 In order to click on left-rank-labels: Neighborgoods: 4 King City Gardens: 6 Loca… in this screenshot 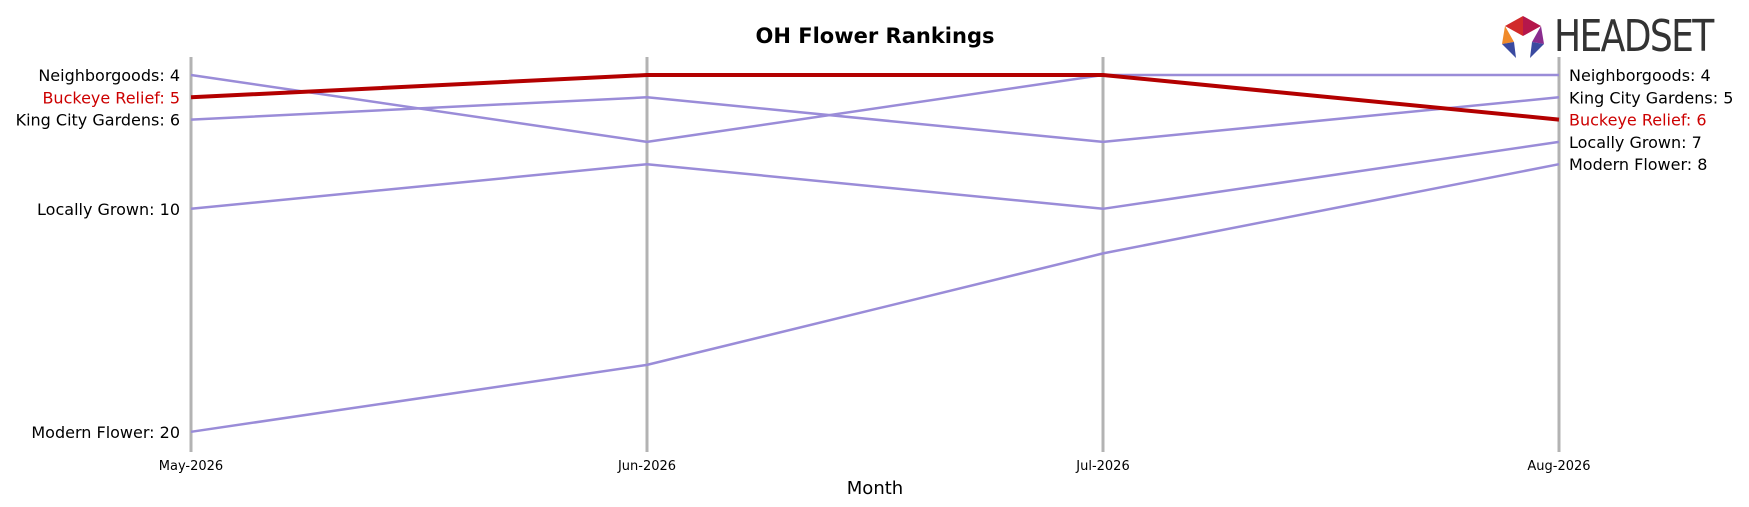, I will do `click(98, 254)`.